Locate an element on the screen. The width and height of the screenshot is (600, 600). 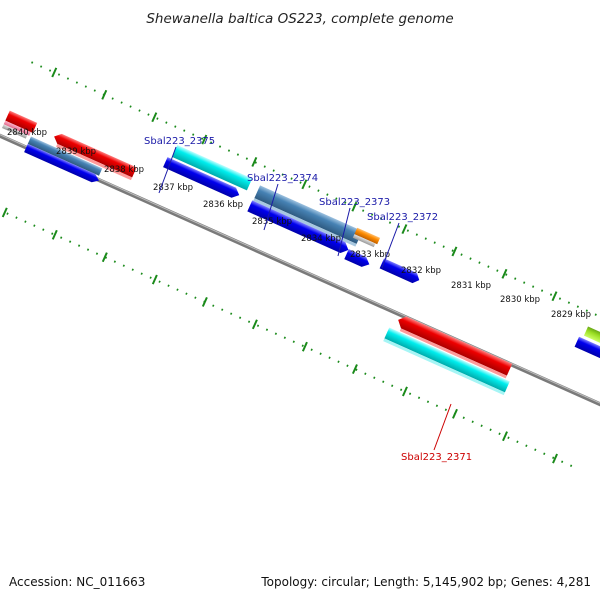
tick-label-2832: 2832 kbp is located at coordinates (421, 271).